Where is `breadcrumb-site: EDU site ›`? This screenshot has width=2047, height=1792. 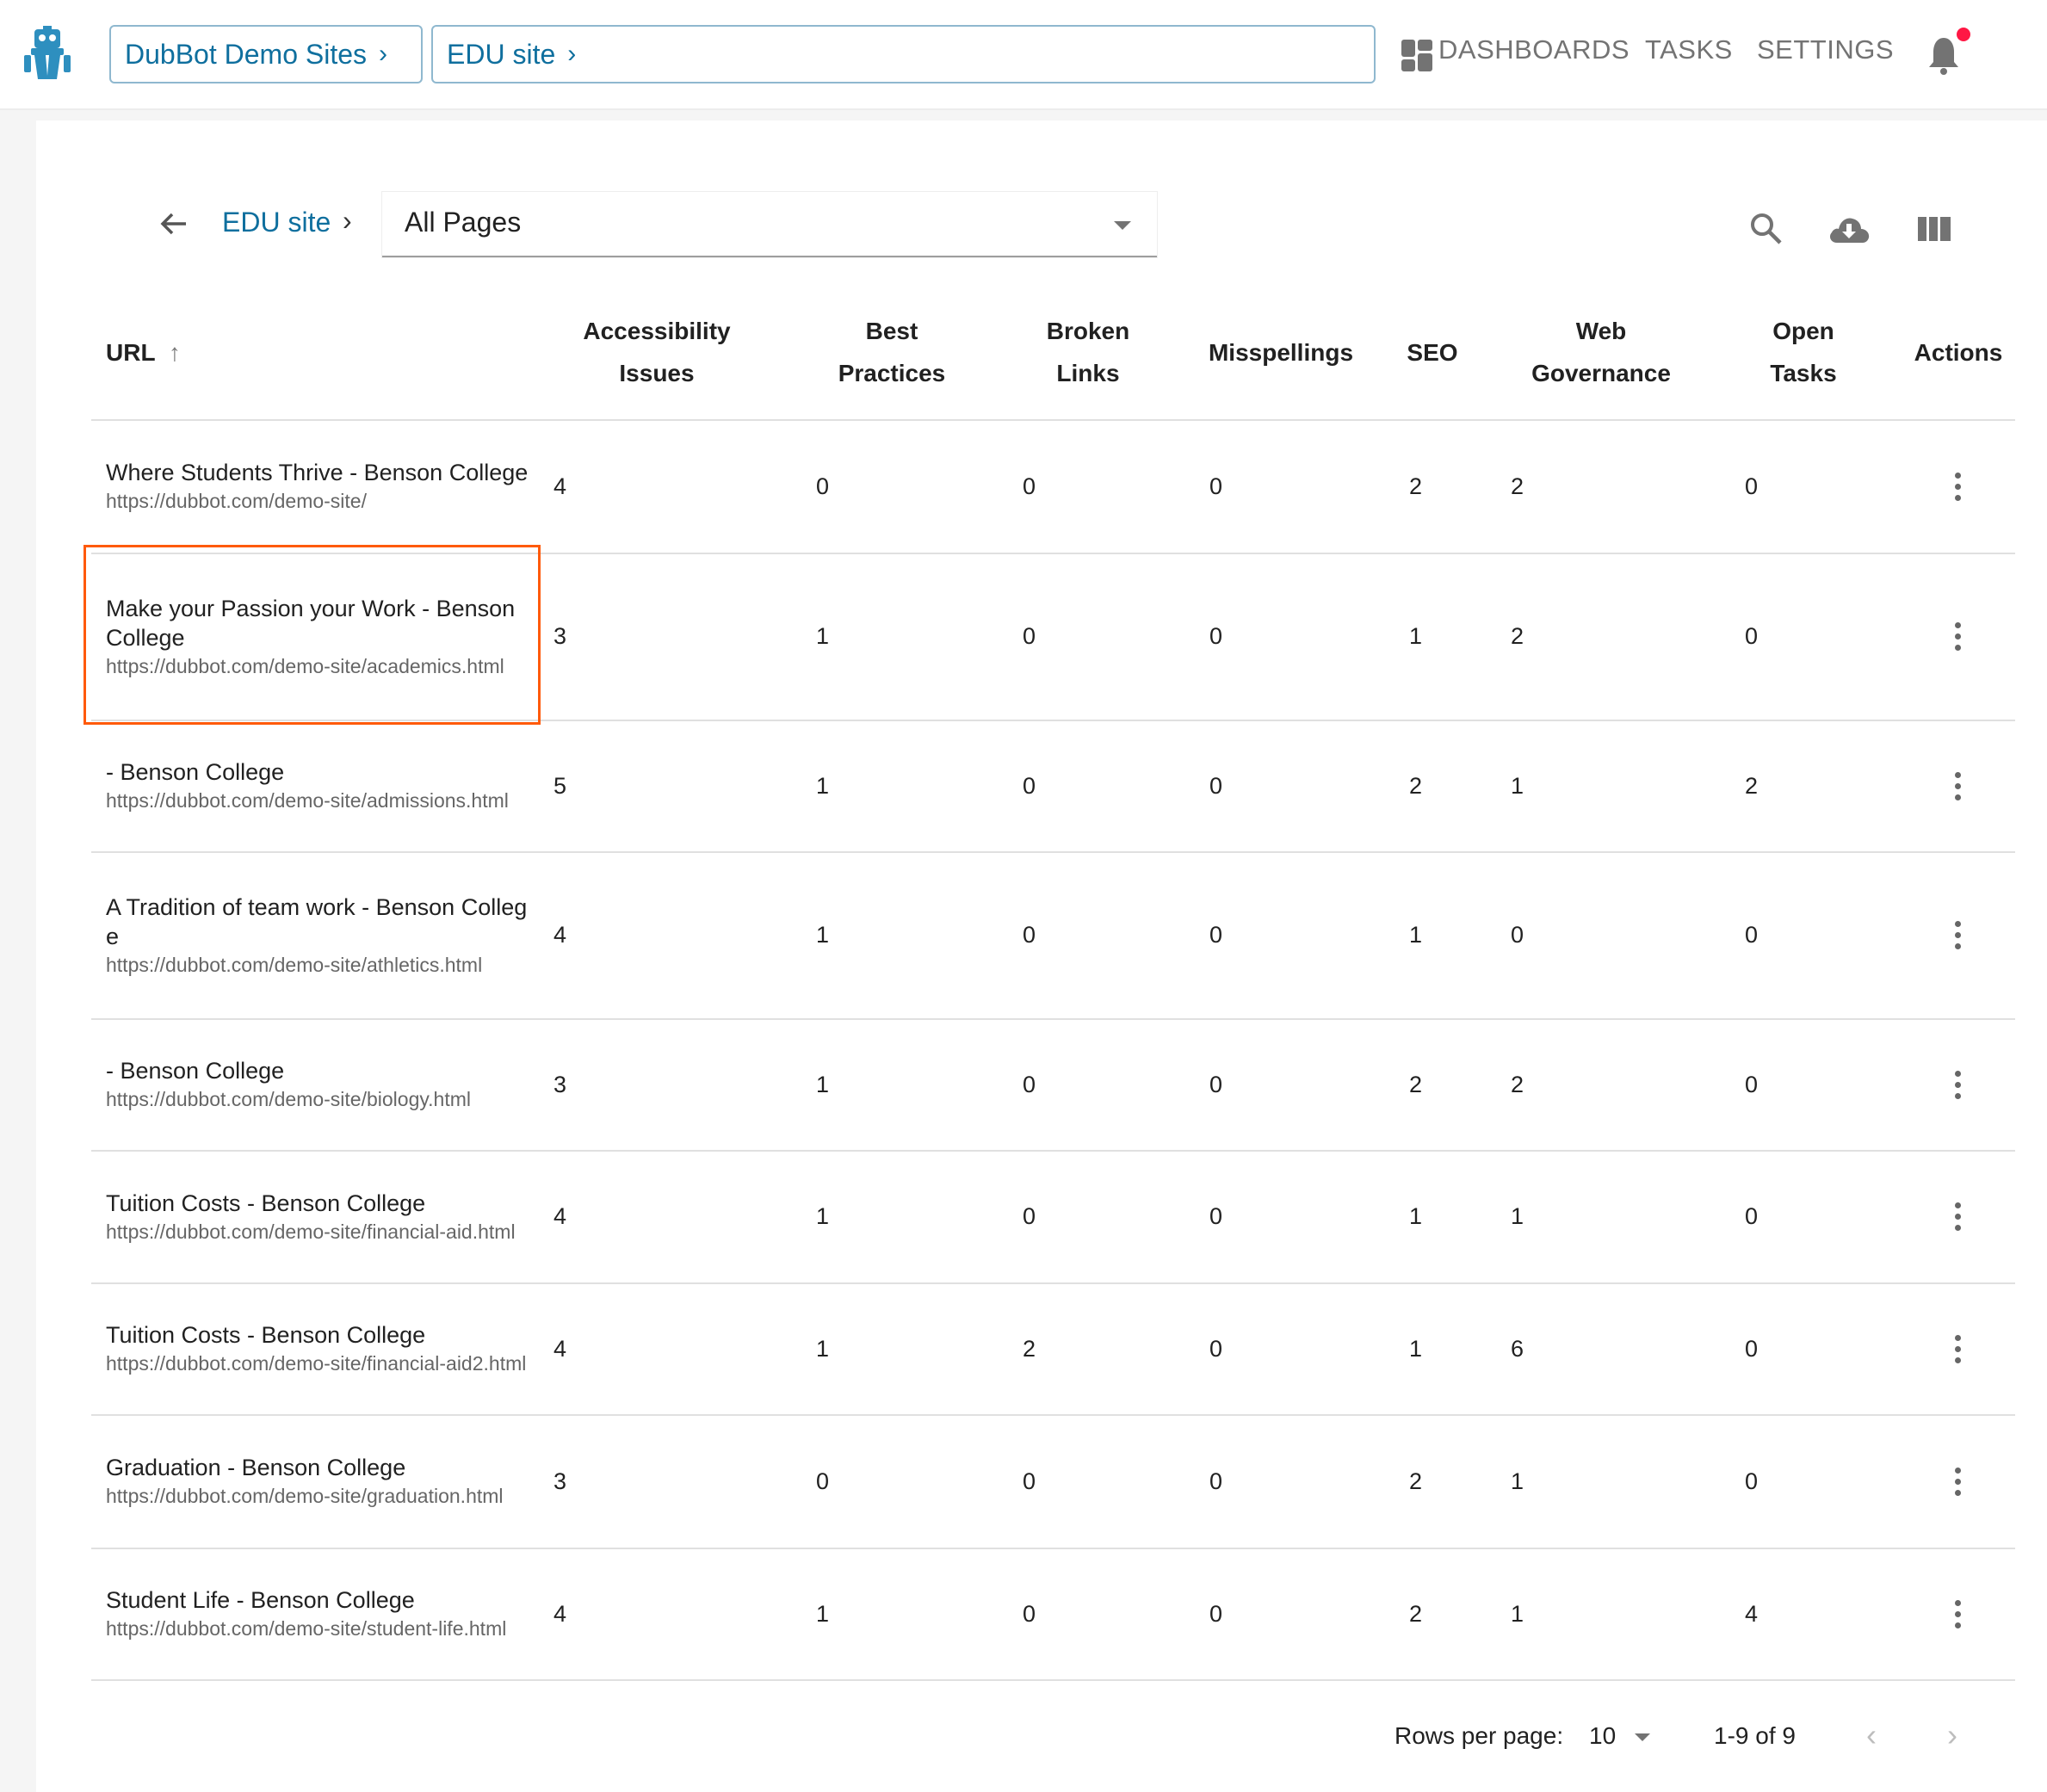 breadcrumb-site: EDU site › is located at coordinates (903, 54).